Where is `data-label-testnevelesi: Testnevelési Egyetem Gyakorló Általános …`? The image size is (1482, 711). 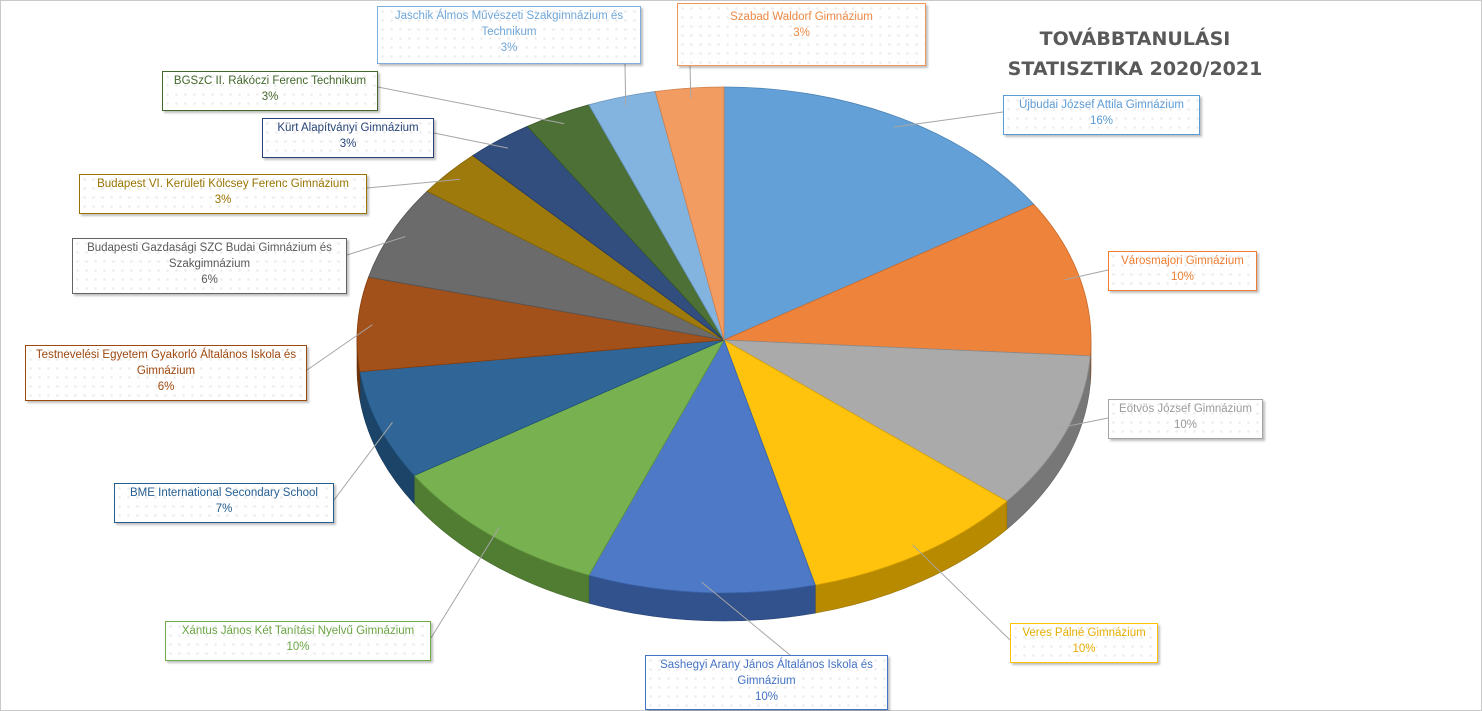
data-label-testnevelesi: Testnevelési Egyetem Gyakorló Általános … is located at coordinates (166, 373).